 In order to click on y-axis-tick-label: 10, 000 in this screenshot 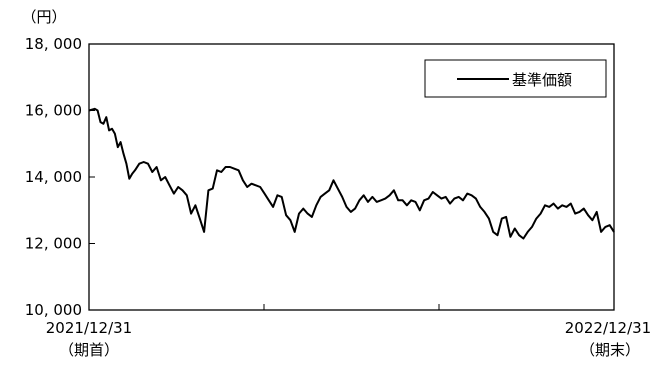, I will do `click(53, 310)`.